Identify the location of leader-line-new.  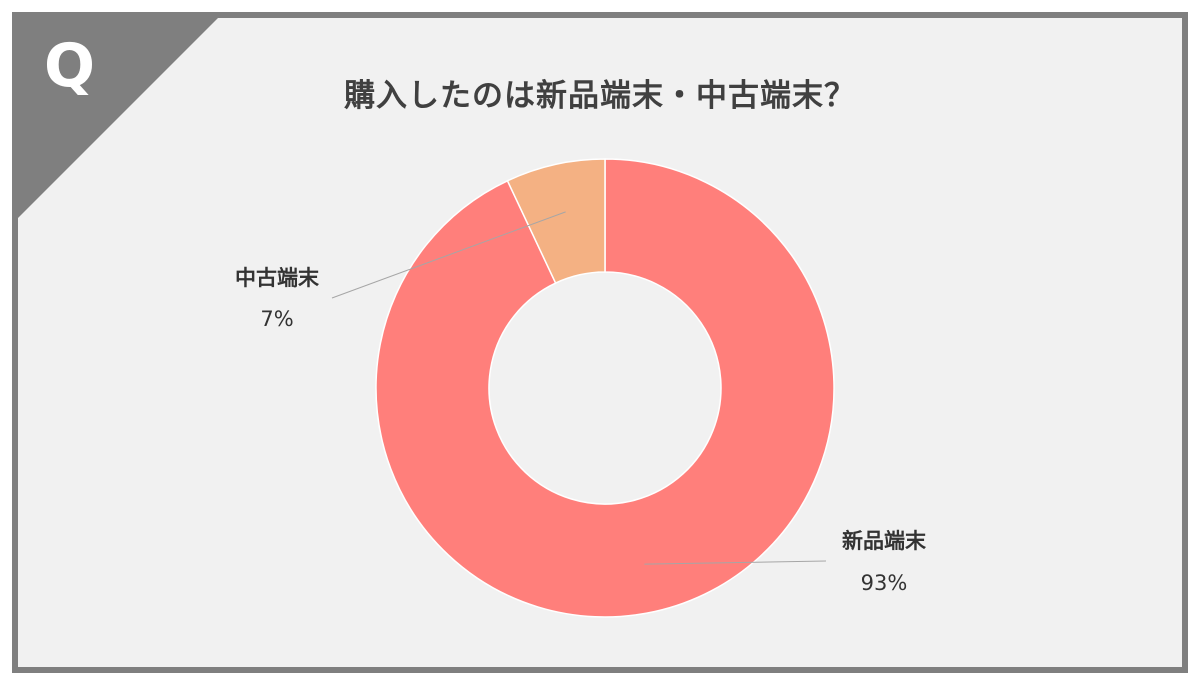
(735, 562).